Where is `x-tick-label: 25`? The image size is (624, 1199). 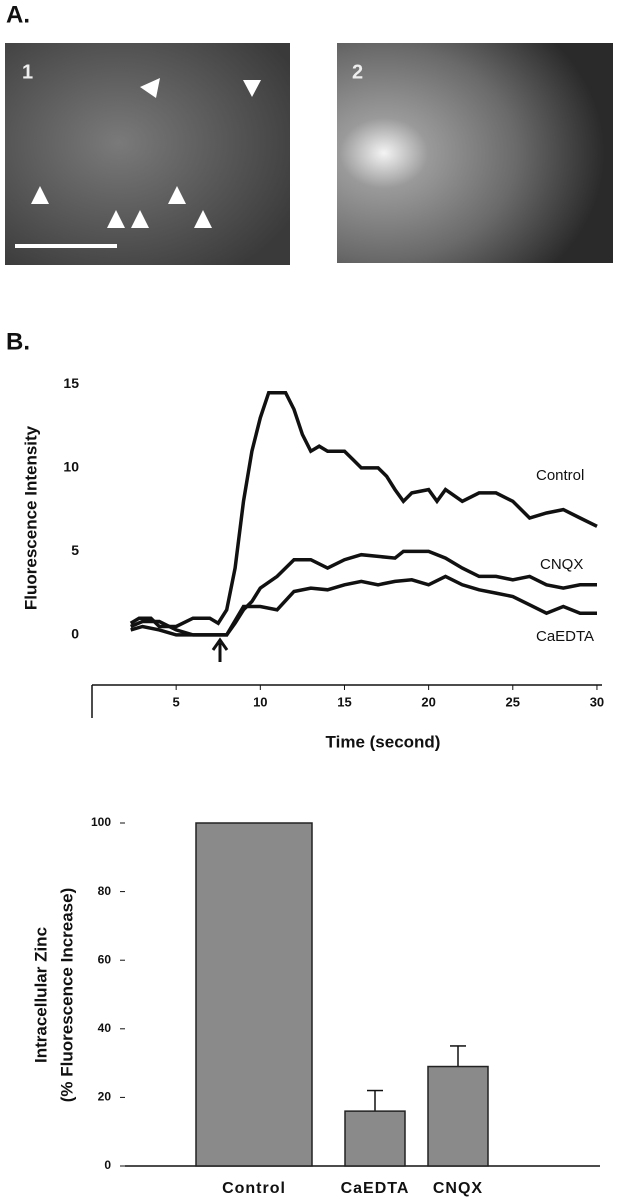
x-tick-label: 25 is located at coordinates (513, 701).